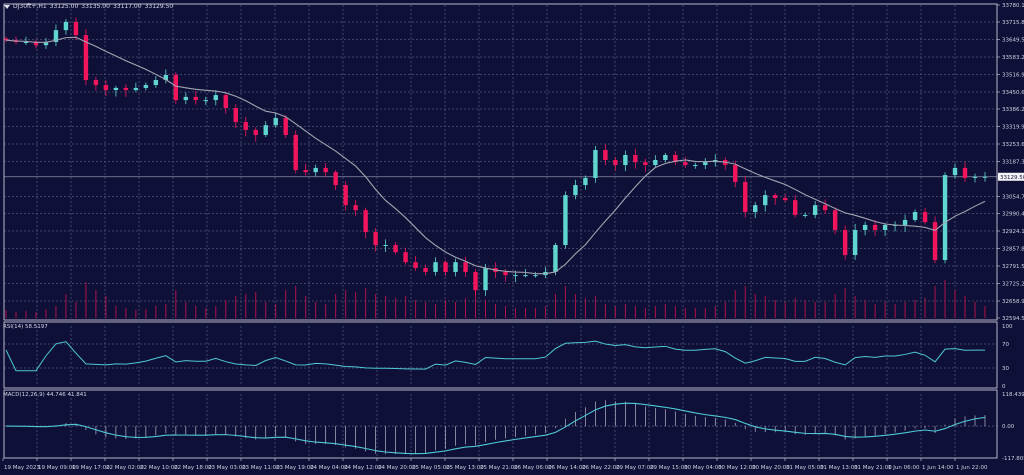 This screenshot has width=1024, height=475. Describe the element at coordinates (972, 468) in the screenshot. I see `x-tick-label: 1 Jun 22:00` at that location.